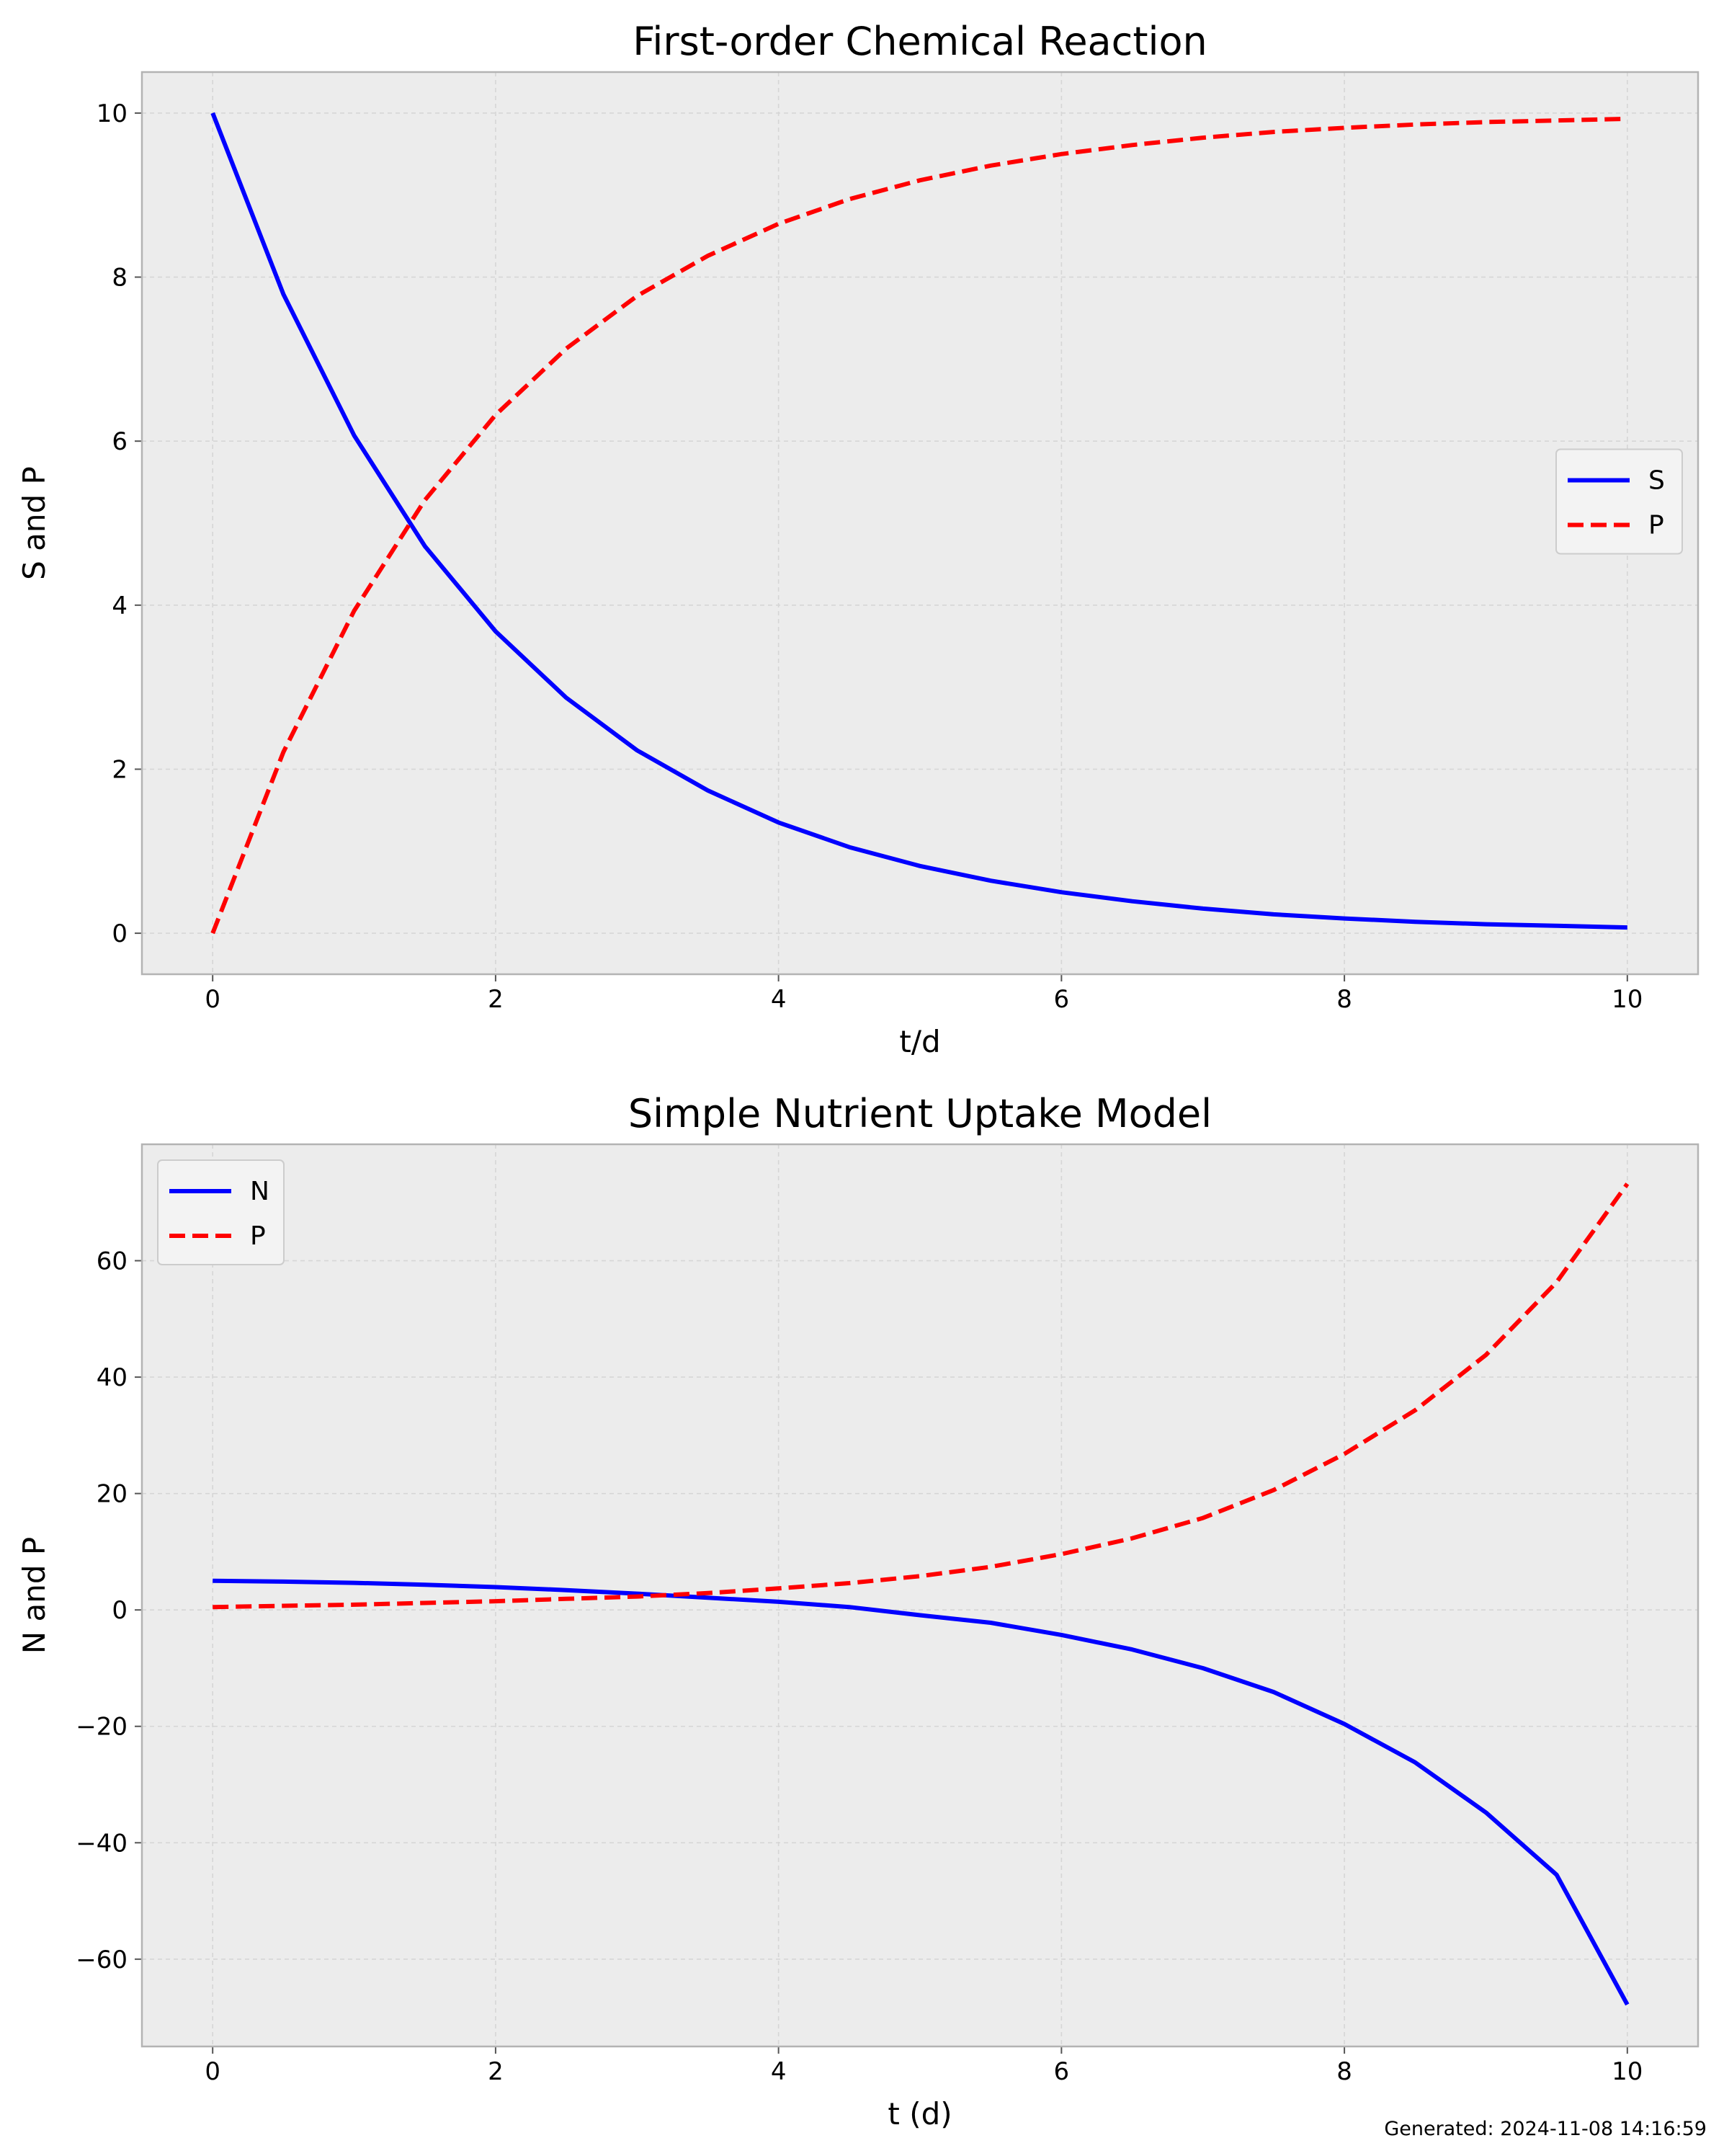 This screenshot has width=1724, height=2156. I want to click on chart-title: Simple Nutrient Uptake Model, so click(920, 1113).